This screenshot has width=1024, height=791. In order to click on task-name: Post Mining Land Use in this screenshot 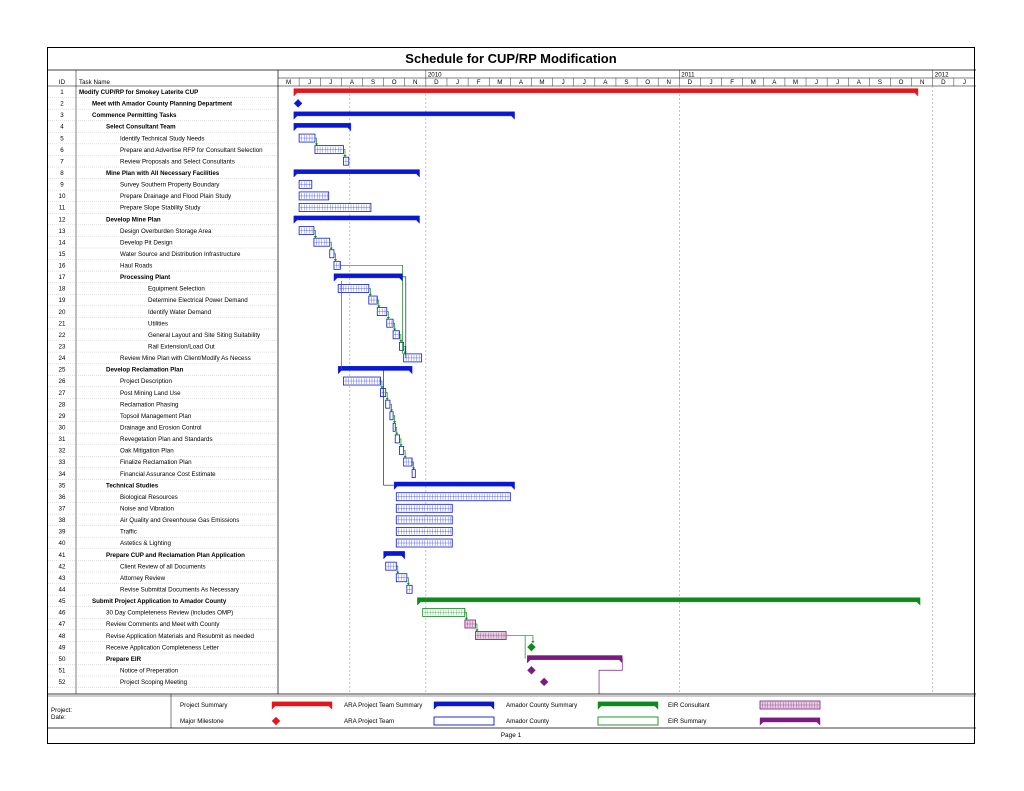, I will do `click(150, 393)`.